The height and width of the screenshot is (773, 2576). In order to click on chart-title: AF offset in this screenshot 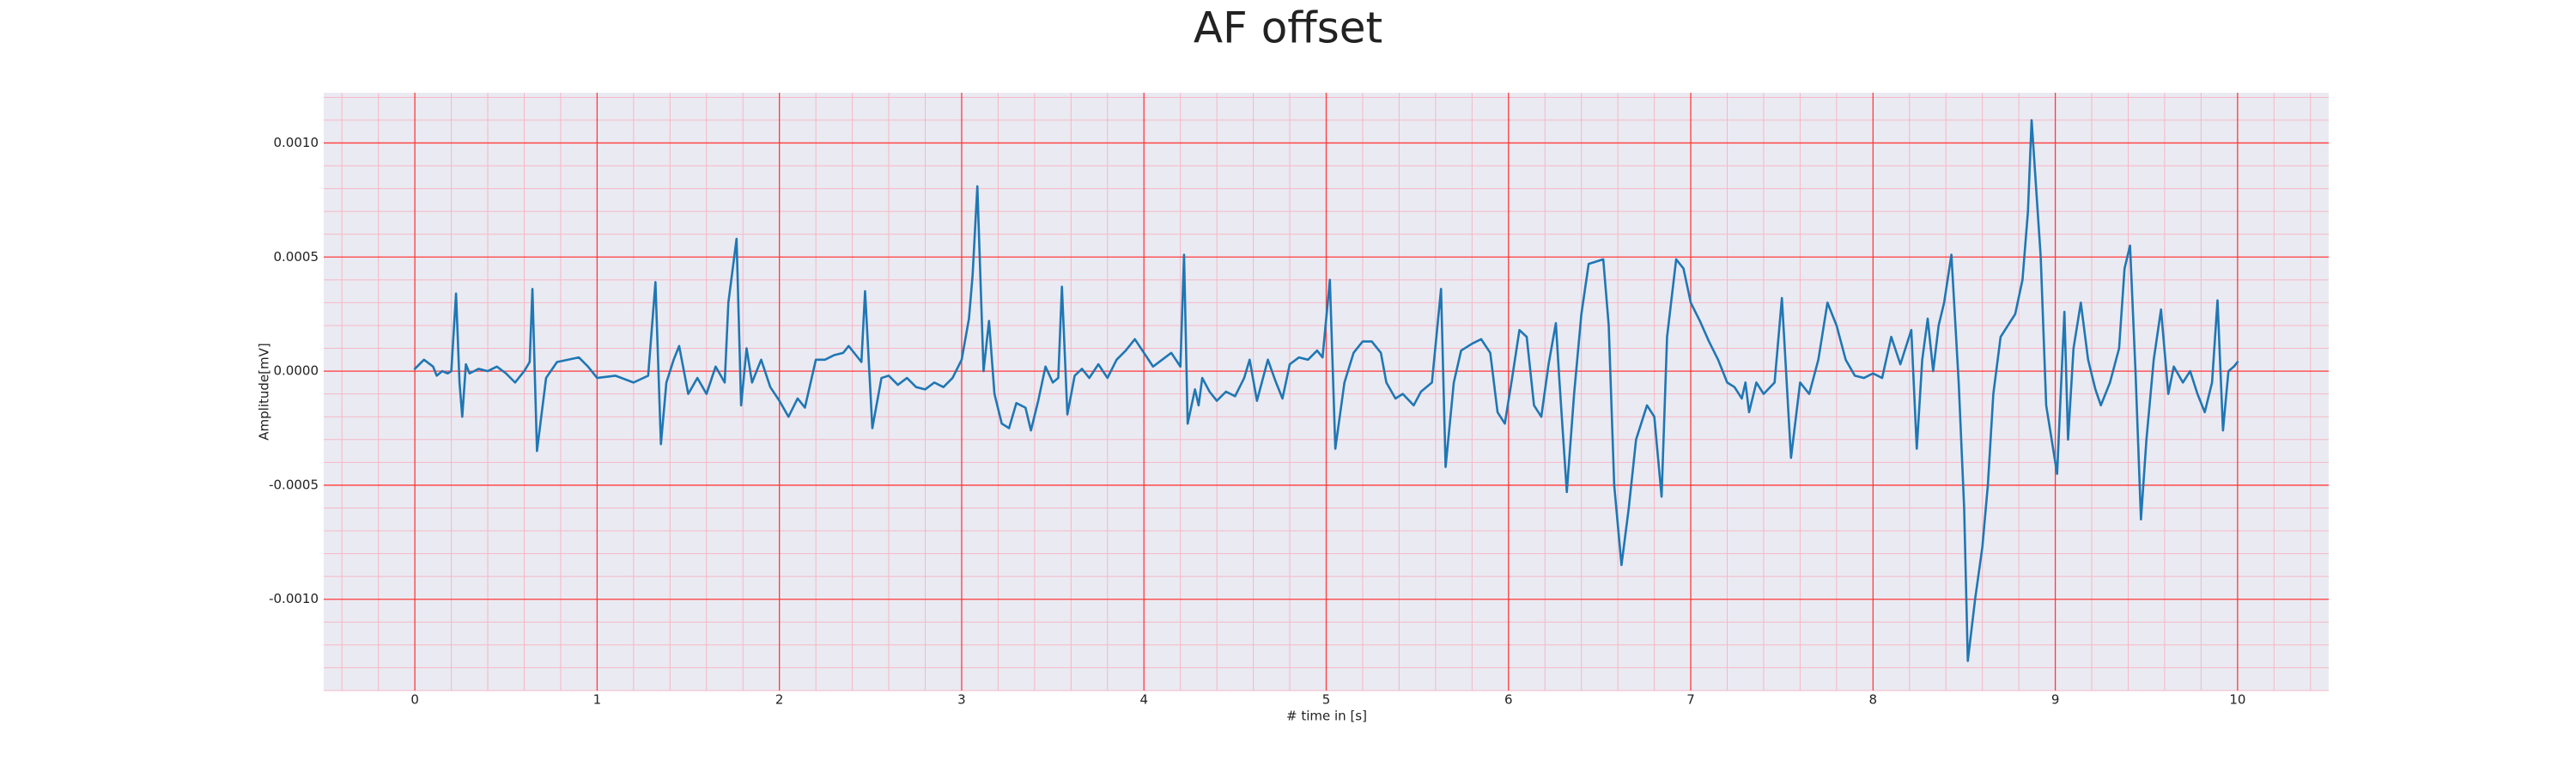, I will do `click(1288, 28)`.